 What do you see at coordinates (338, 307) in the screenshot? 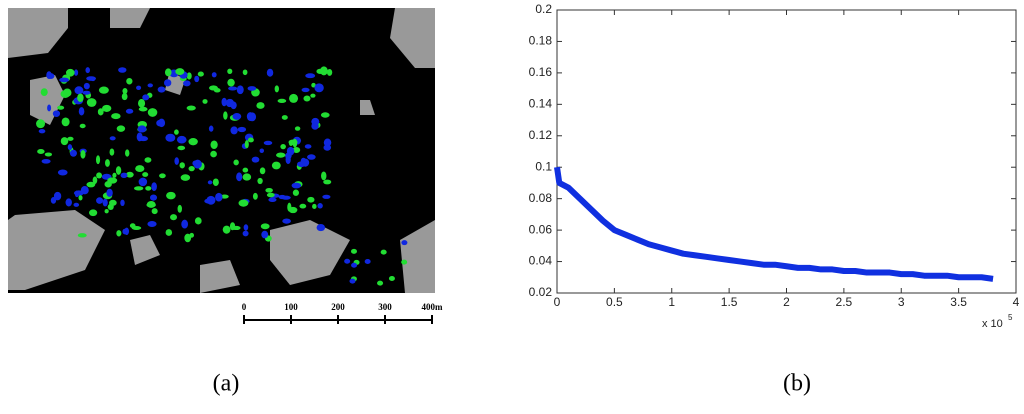
I see `scale-label: 200` at bounding box center [338, 307].